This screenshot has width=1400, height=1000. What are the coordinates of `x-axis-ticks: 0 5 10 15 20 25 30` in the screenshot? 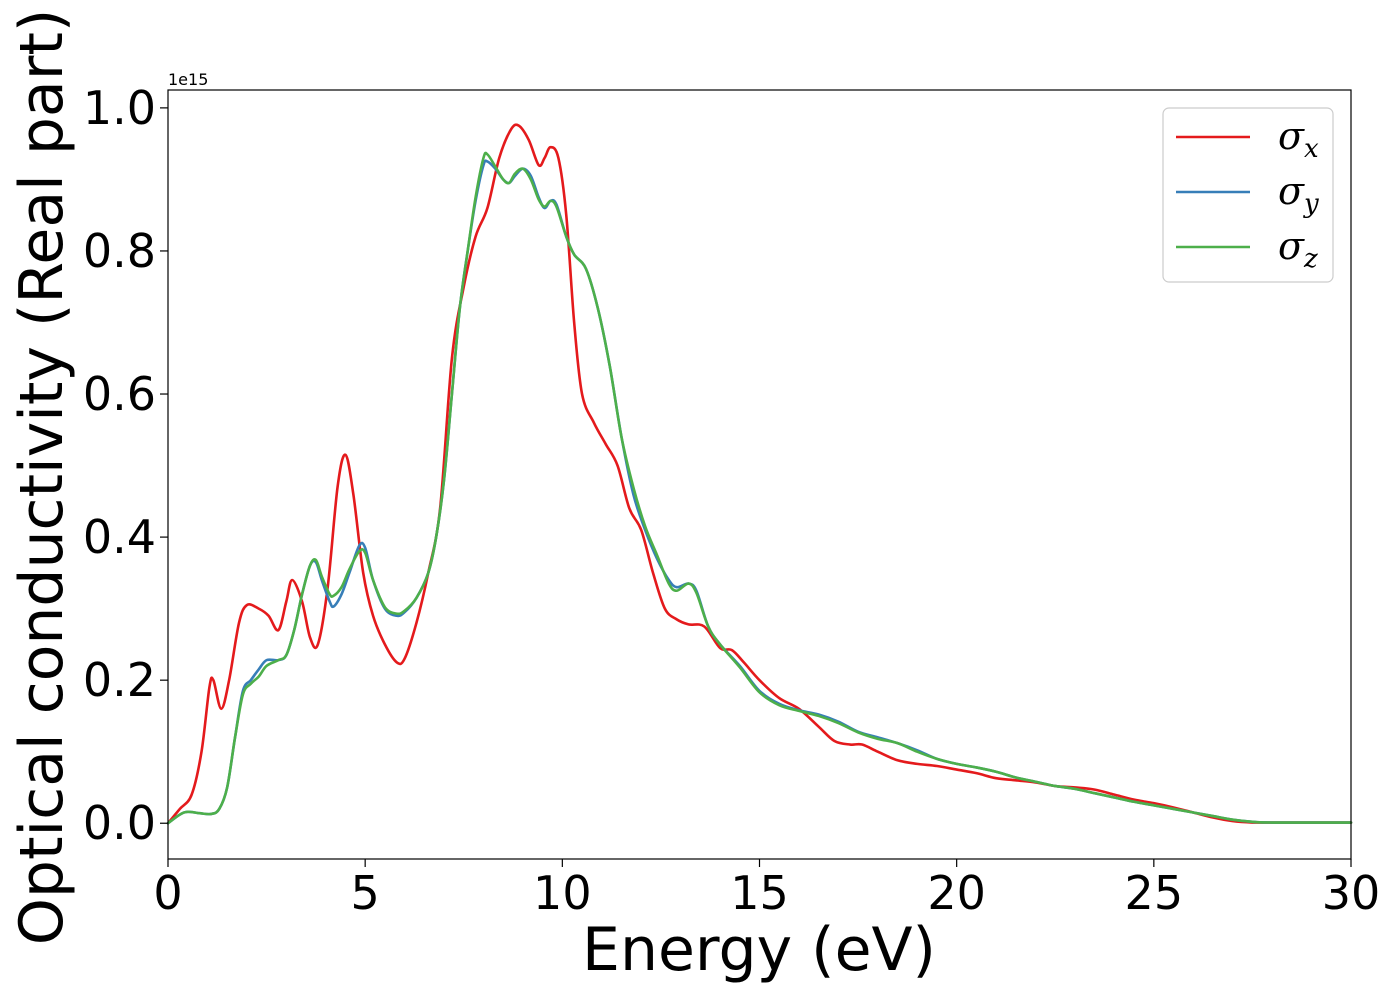 It's located at (766, 889).